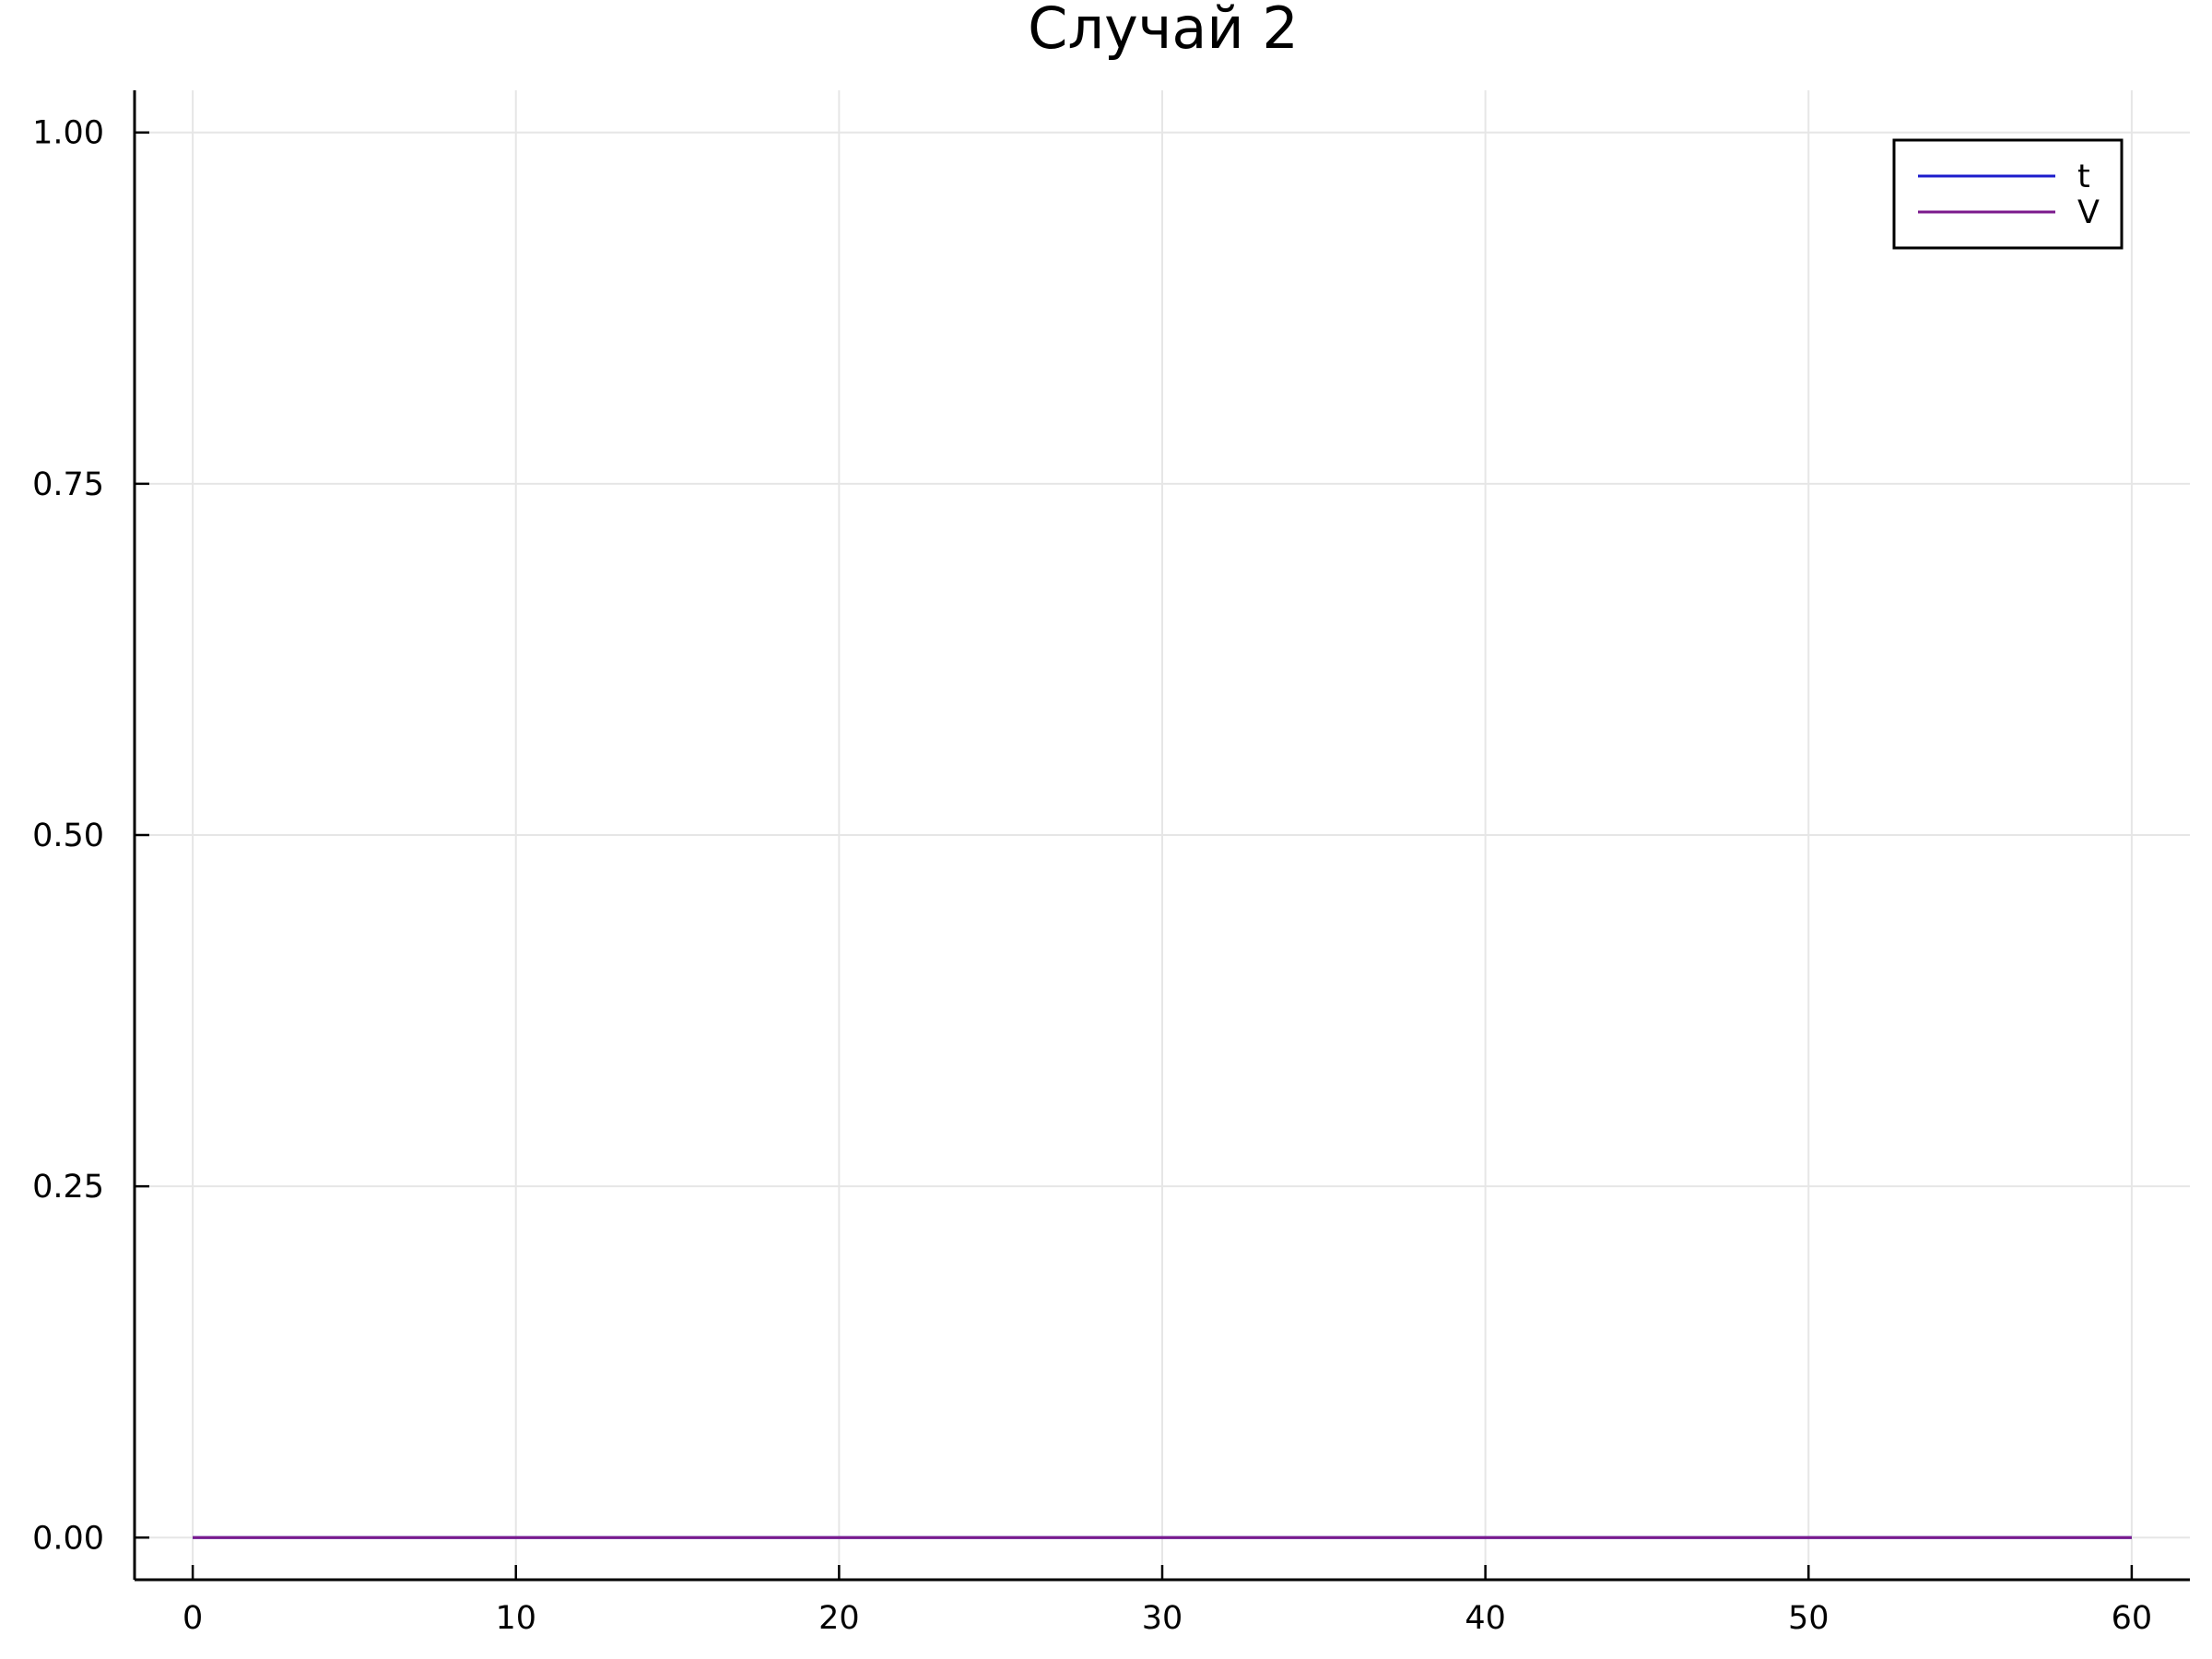 Image resolution: width=2212 pixels, height=1659 pixels. Describe the element at coordinates (68, 1538) in the screenshot. I see `y-tick-label: 0.00` at that location.